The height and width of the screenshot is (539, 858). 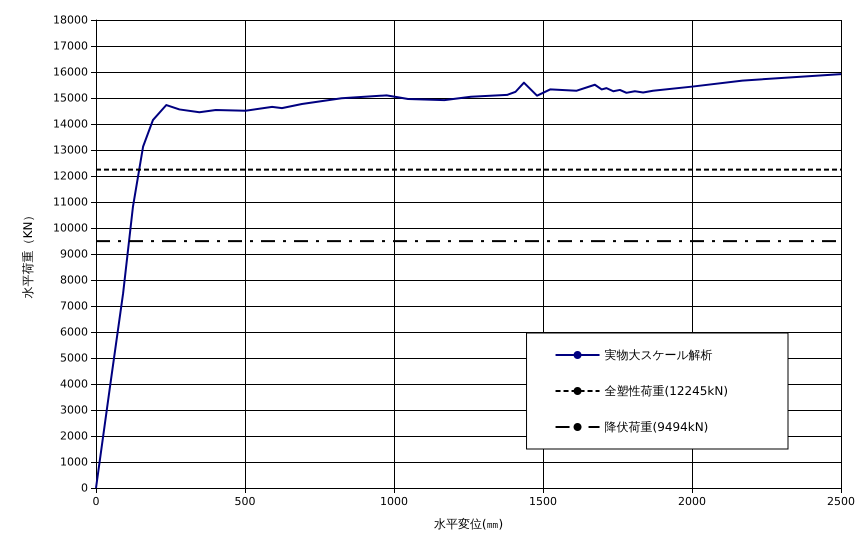 I want to click on y-tick-label: 14000, so click(x=70, y=124).